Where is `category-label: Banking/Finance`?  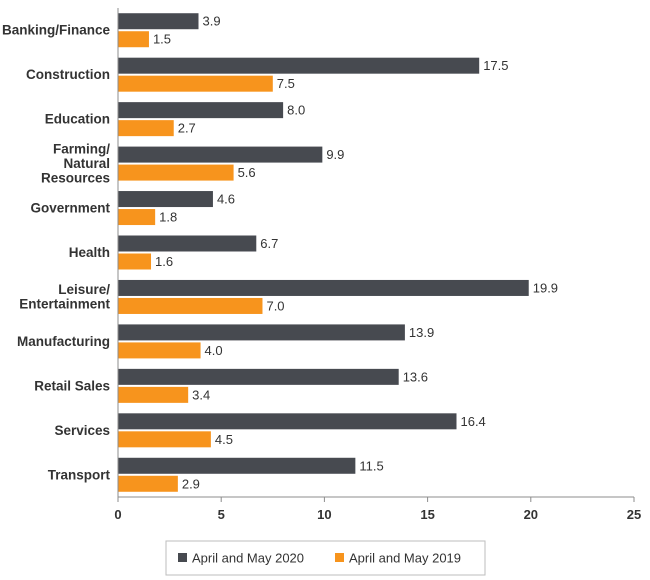
category-label: Banking/Finance is located at coordinates (56, 30).